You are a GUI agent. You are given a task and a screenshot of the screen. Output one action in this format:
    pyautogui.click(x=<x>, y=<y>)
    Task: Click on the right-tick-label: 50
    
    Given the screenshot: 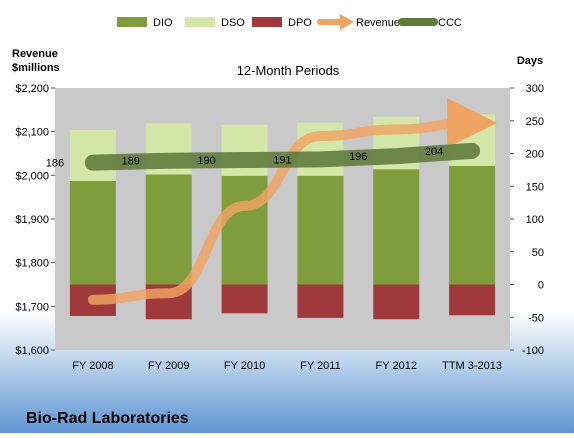 What is the action you would take?
    pyautogui.click(x=538, y=253)
    